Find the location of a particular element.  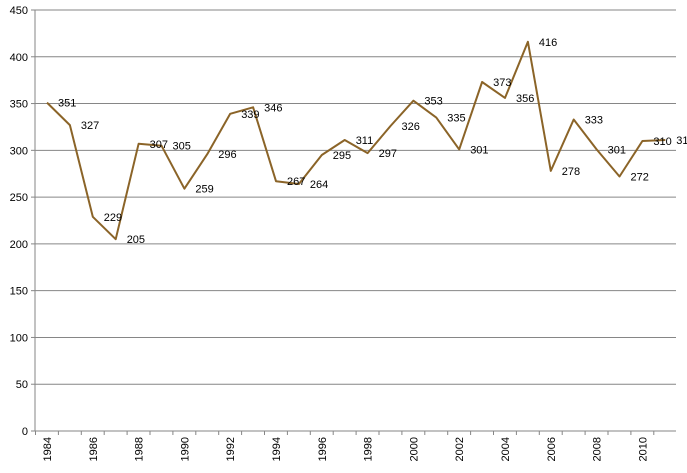

data-label: 327 is located at coordinates (90, 126).